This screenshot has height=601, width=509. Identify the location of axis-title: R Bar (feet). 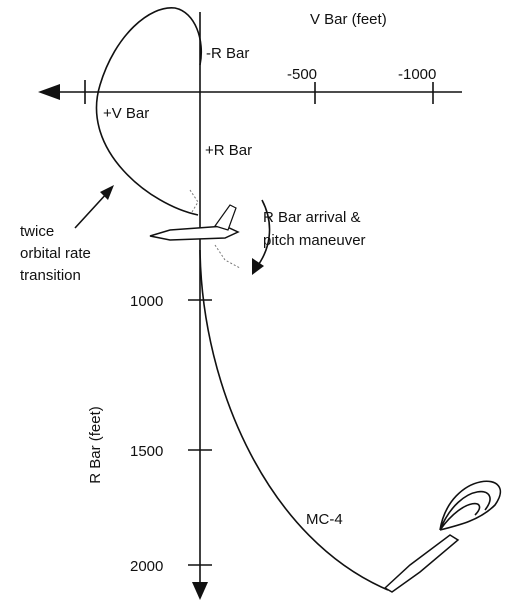
(95, 445).